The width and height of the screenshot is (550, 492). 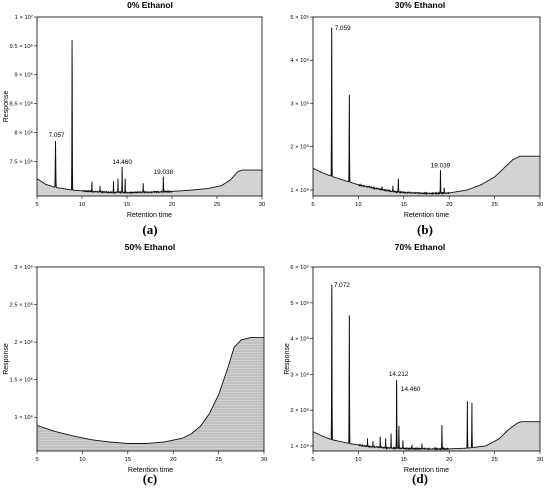 What do you see at coordinates (22, 46) in the screenshot?
I see `y-tick-label: 9.5 × 10⁶` at bounding box center [22, 46].